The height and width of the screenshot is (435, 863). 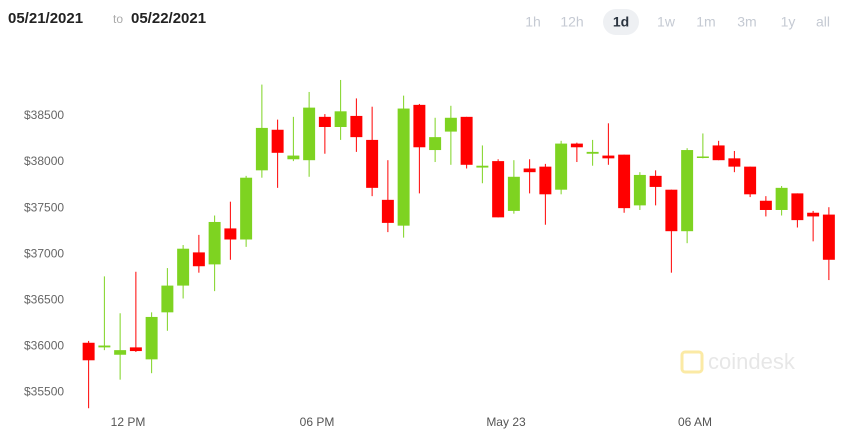 What do you see at coordinates (317, 422) in the screenshot?
I see `x-tick-label: 06 PM` at bounding box center [317, 422].